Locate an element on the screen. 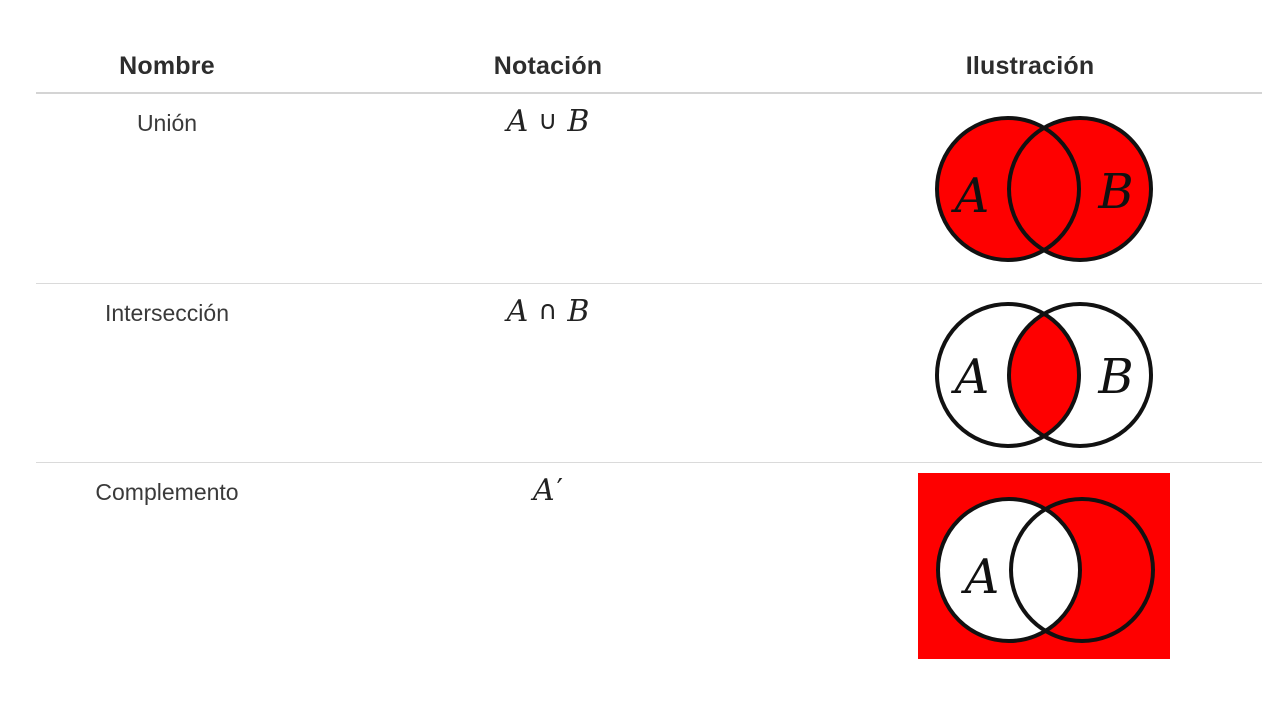 This screenshot has width=1280, height=720. row-notation-union: A ∪ B is located at coordinates (548, 116).